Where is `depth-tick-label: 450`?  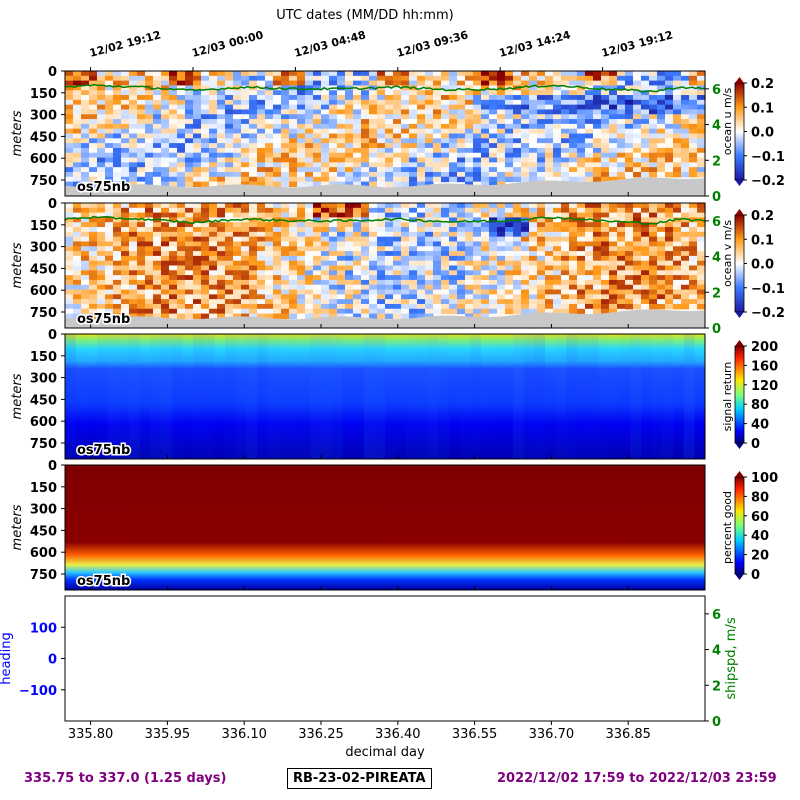 depth-tick-label: 450 is located at coordinates (43, 400).